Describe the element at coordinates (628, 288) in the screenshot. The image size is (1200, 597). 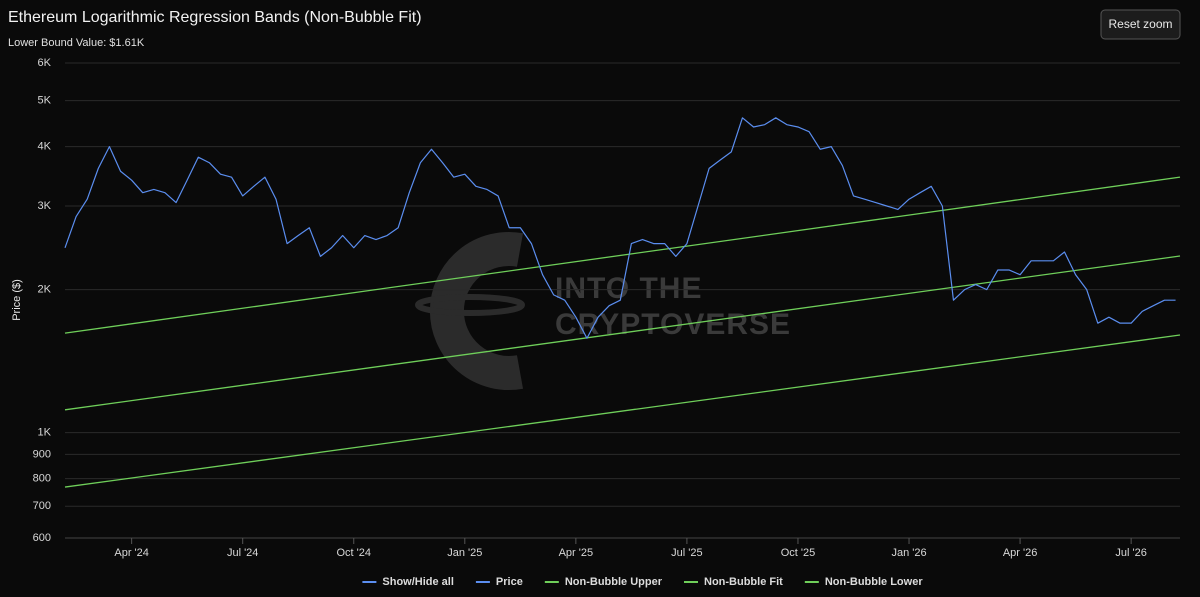
I see `watermark-text: INTO THE` at that location.